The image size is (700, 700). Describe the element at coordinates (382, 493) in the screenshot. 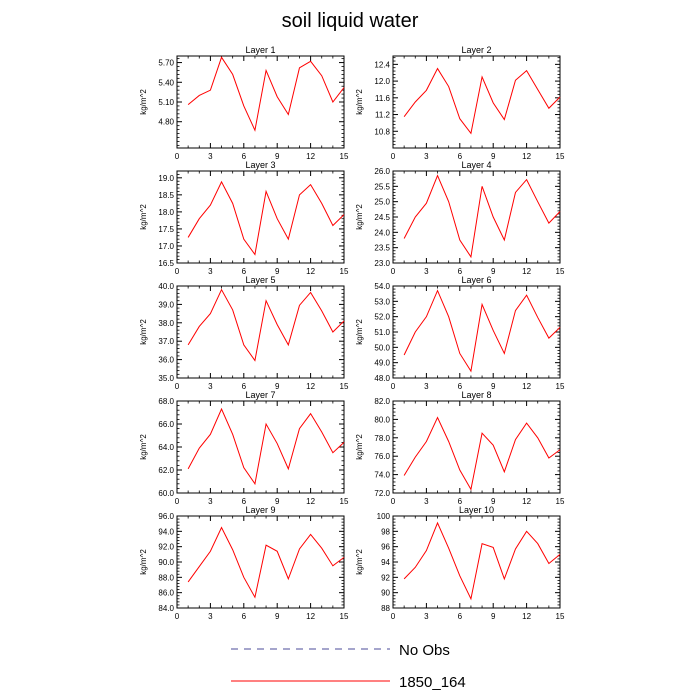

I see `y-tick-label: 72.0` at that location.